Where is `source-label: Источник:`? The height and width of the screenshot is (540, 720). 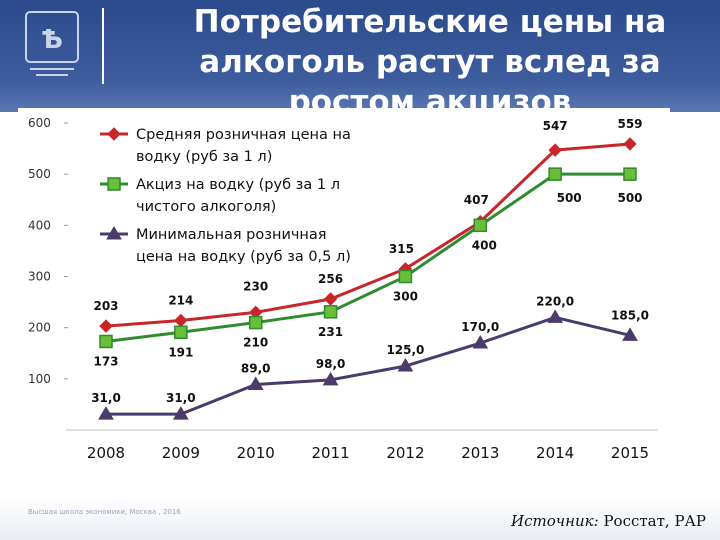 source-label: Источник: is located at coordinates (555, 521).